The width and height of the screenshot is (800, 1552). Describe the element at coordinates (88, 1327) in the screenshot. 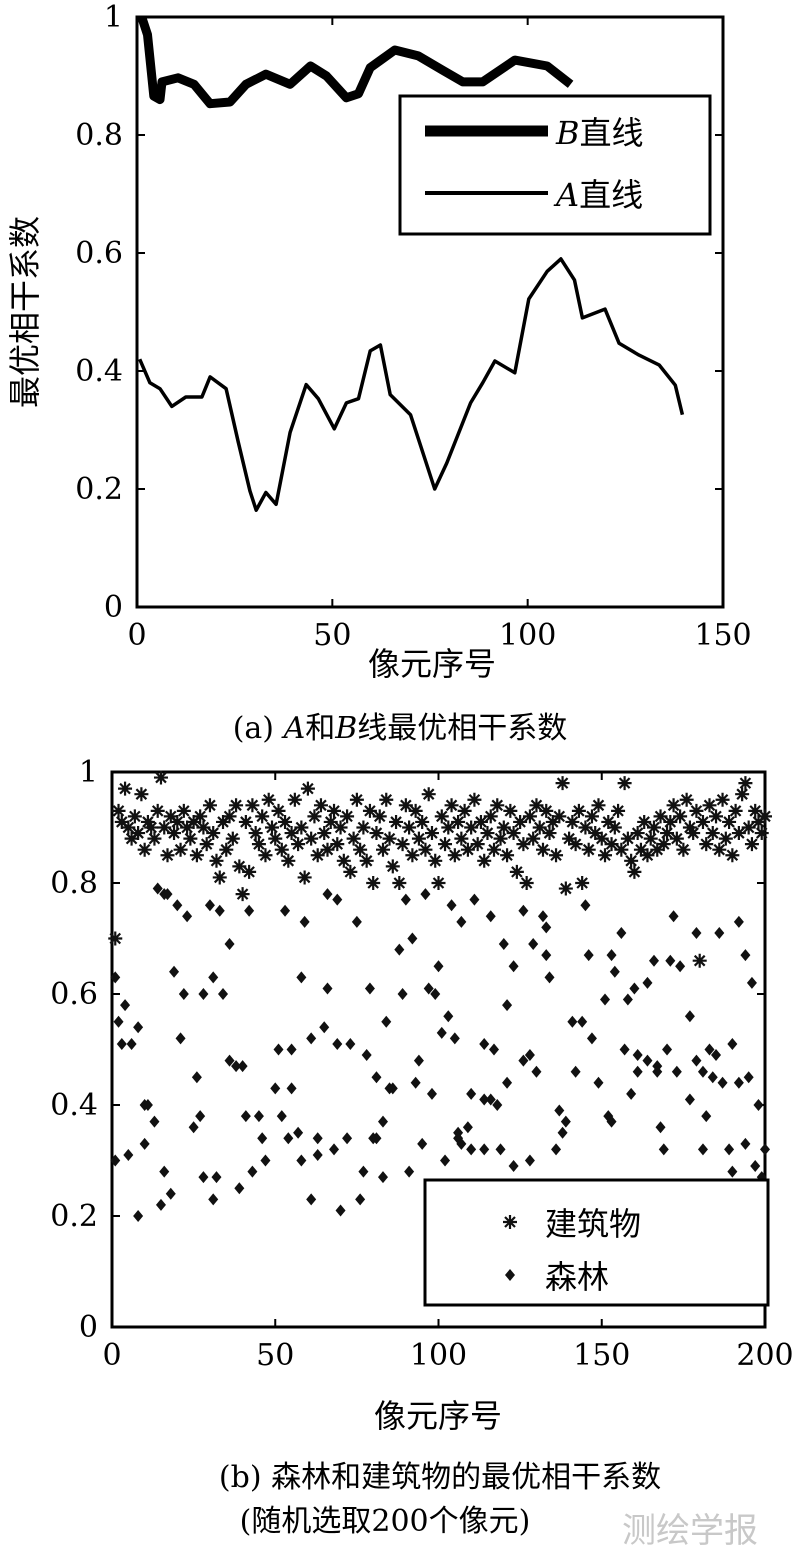

I see `chart-b-ytick-label: 0` at that location.